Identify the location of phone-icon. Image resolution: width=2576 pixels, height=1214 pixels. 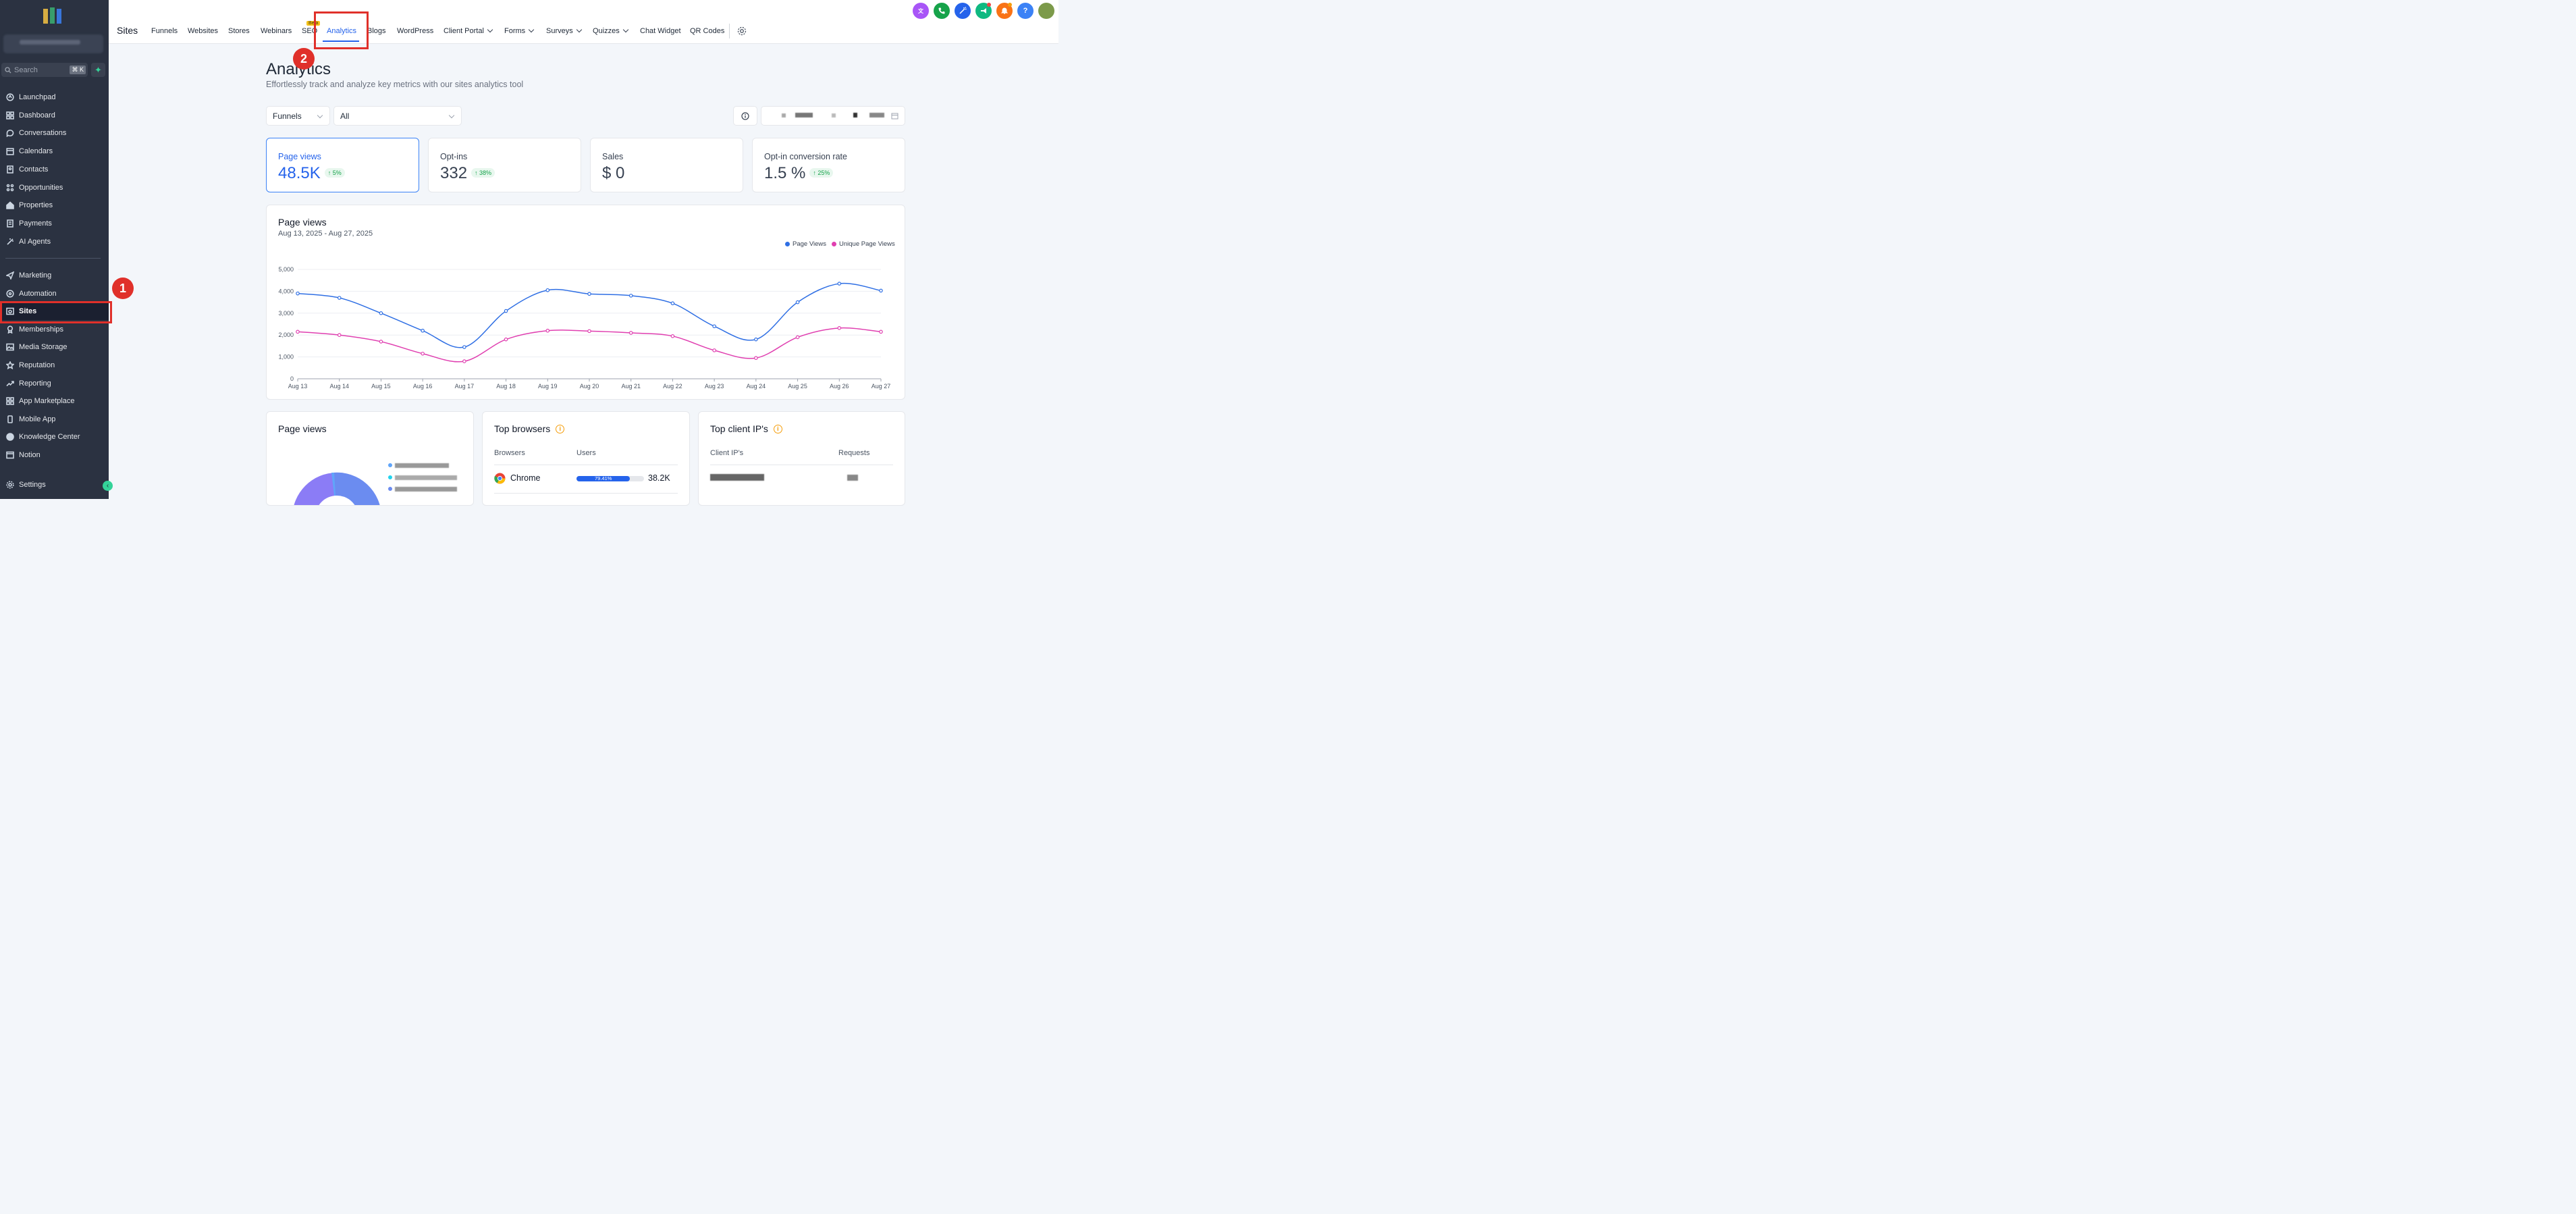
(941, 10).